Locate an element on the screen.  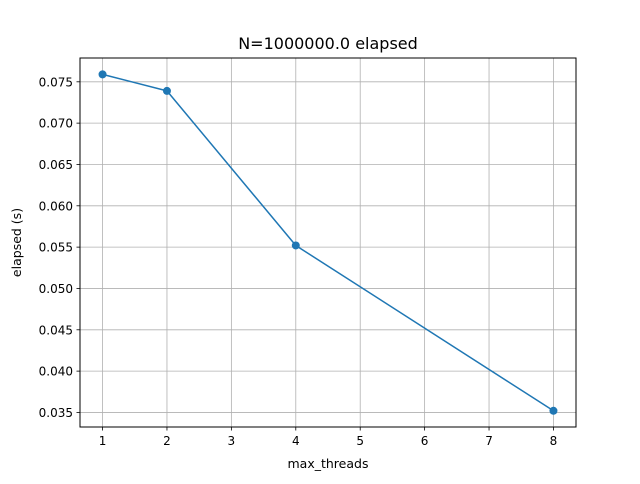
x-axis-label: max_threads is located at coordinates (328, 463).